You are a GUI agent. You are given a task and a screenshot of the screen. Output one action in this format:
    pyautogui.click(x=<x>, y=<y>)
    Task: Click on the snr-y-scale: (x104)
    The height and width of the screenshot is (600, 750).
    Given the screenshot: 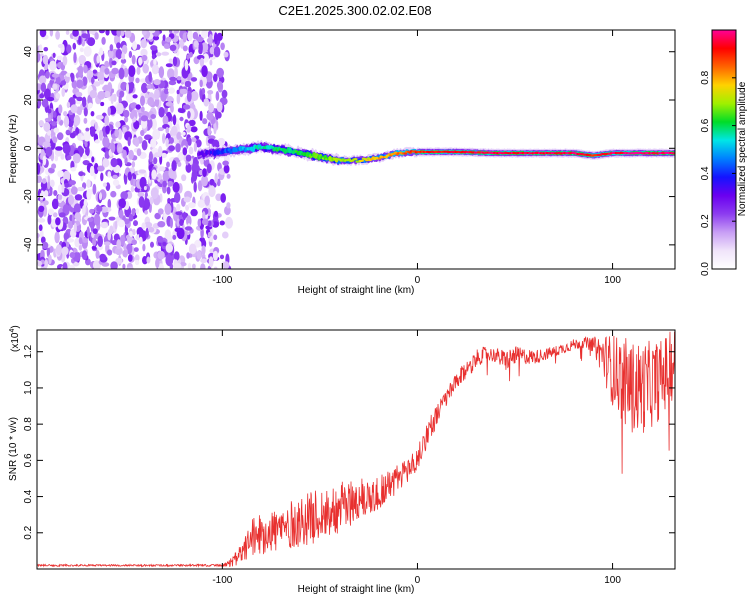 What is the action you would take?
    pyautogui.click(x=15, y=338)
    